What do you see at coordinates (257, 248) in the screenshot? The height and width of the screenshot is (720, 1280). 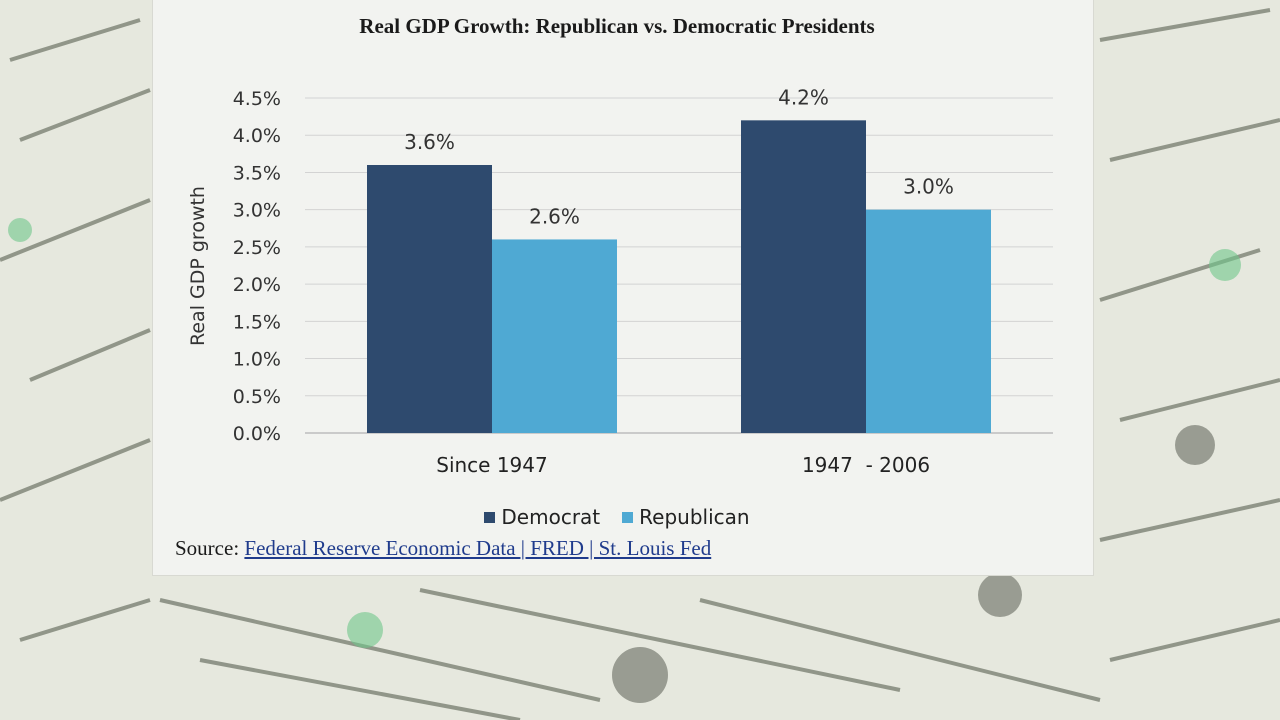 I see `y-tick-label: 2.5%` at bounding box center [257, 248].